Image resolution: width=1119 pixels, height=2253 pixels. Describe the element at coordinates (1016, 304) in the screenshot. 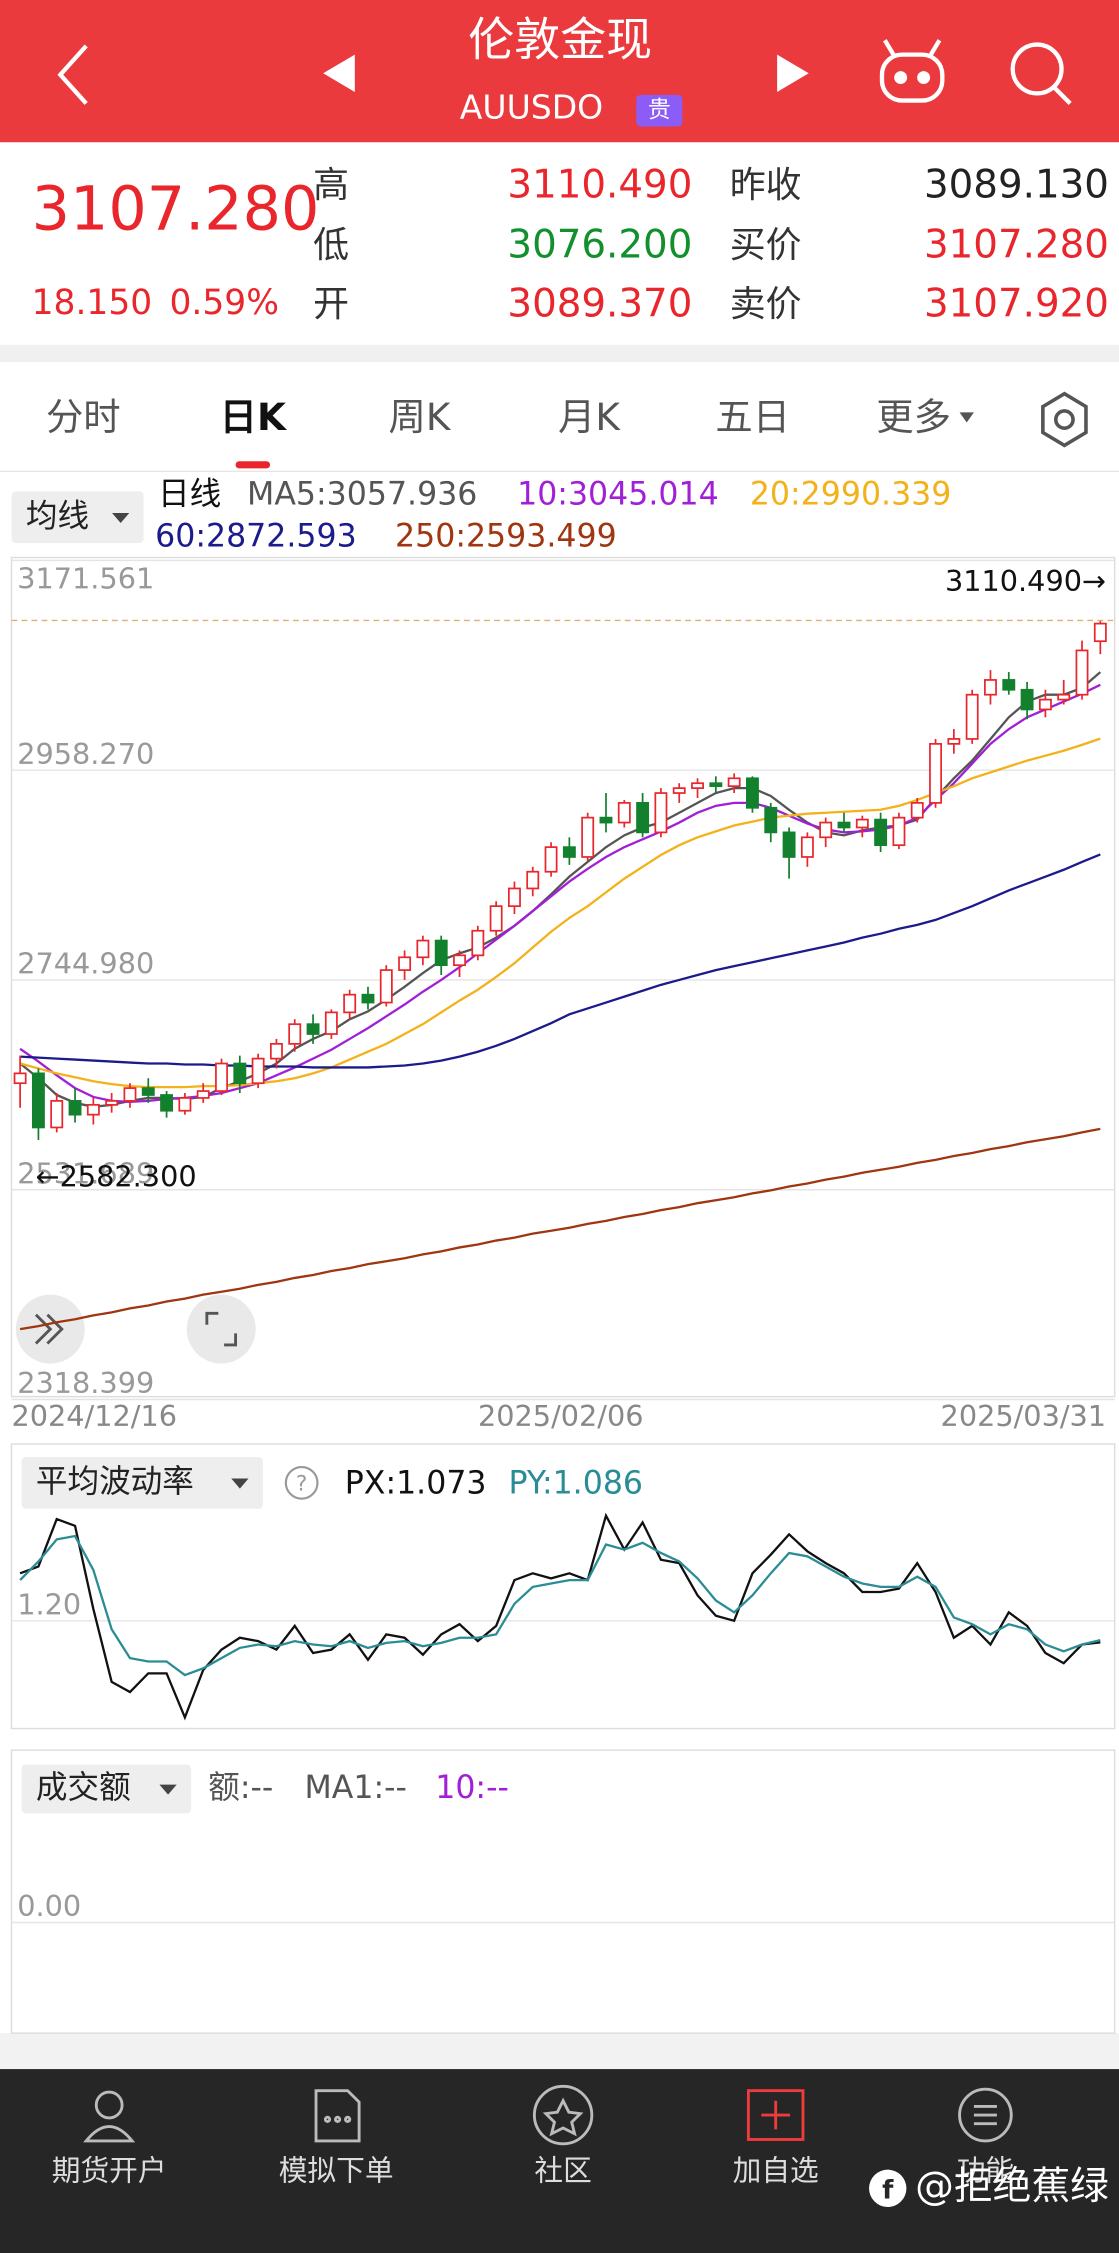

I see `quote-value: 3107.920` at that location.